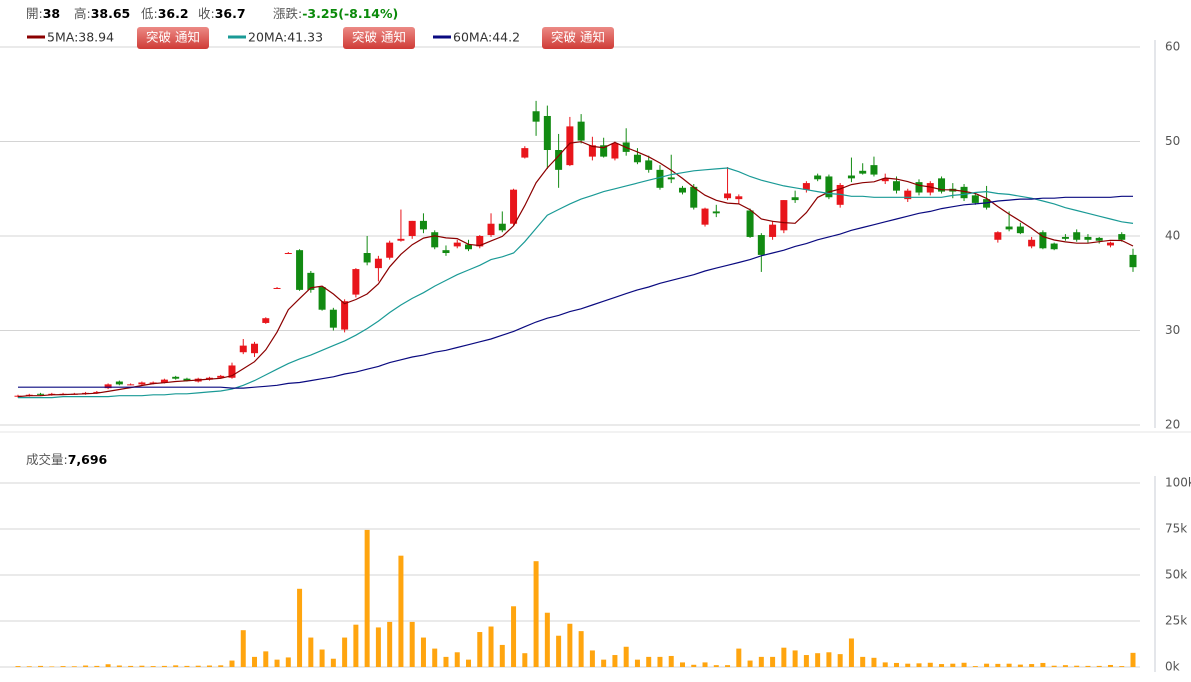 The height and width of the screenshot is (682, 1191). What do you see at coordinates (88, 459) in the screenshot?
I see `volume-title-value: 7,696` at bounding box center [88, 459].